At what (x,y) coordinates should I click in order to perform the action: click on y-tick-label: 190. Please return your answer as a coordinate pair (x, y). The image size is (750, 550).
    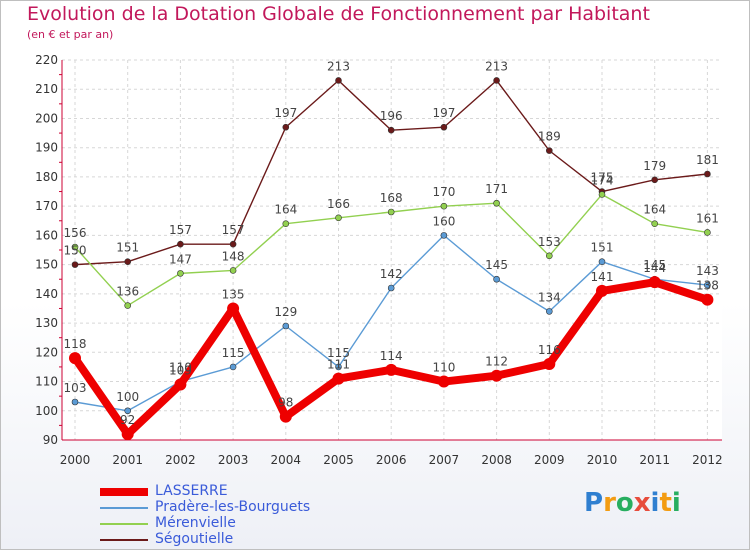
    Looking at the image, I should click on (46, 148).